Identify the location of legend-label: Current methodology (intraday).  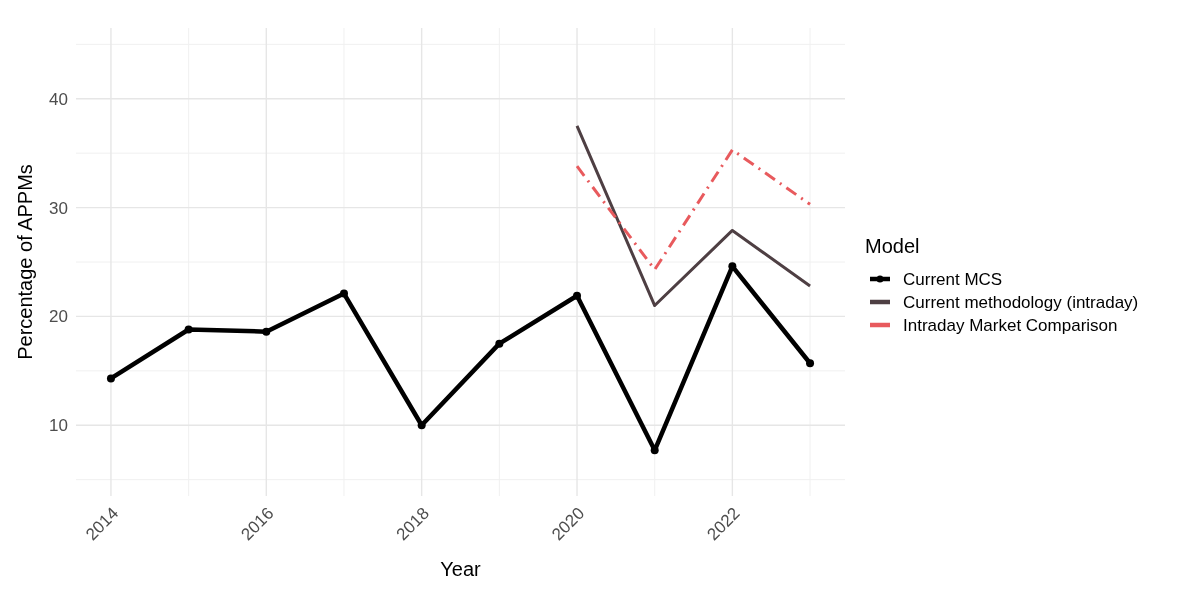
(1021, 302).